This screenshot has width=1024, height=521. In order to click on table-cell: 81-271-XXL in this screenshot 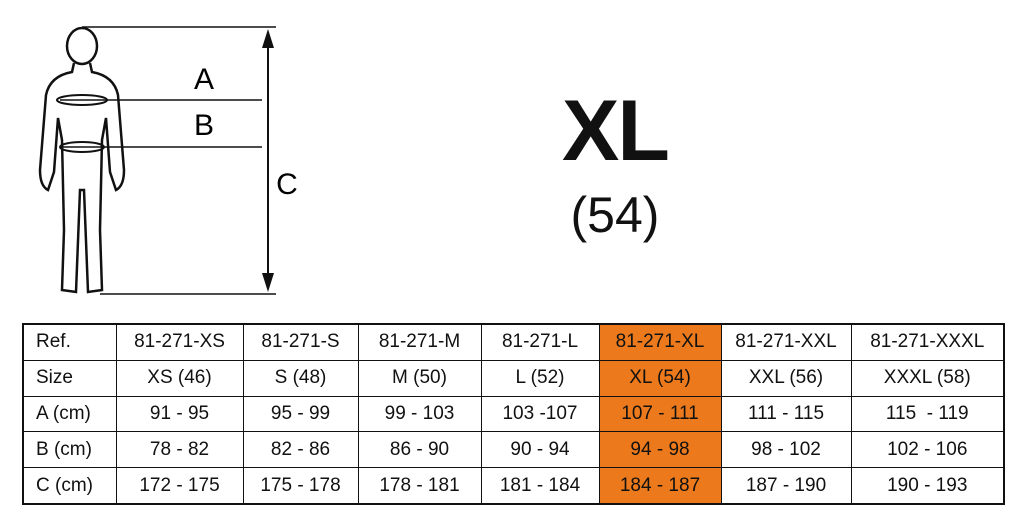, I will do `click(786, 342)`.